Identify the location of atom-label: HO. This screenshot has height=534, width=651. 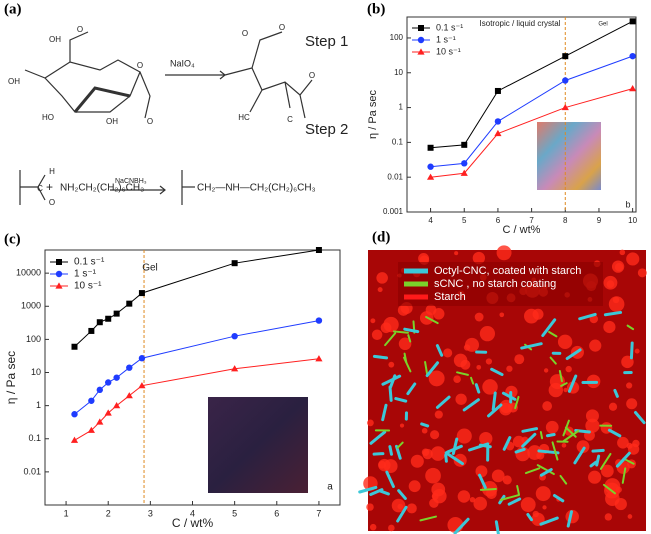
(48, 117).